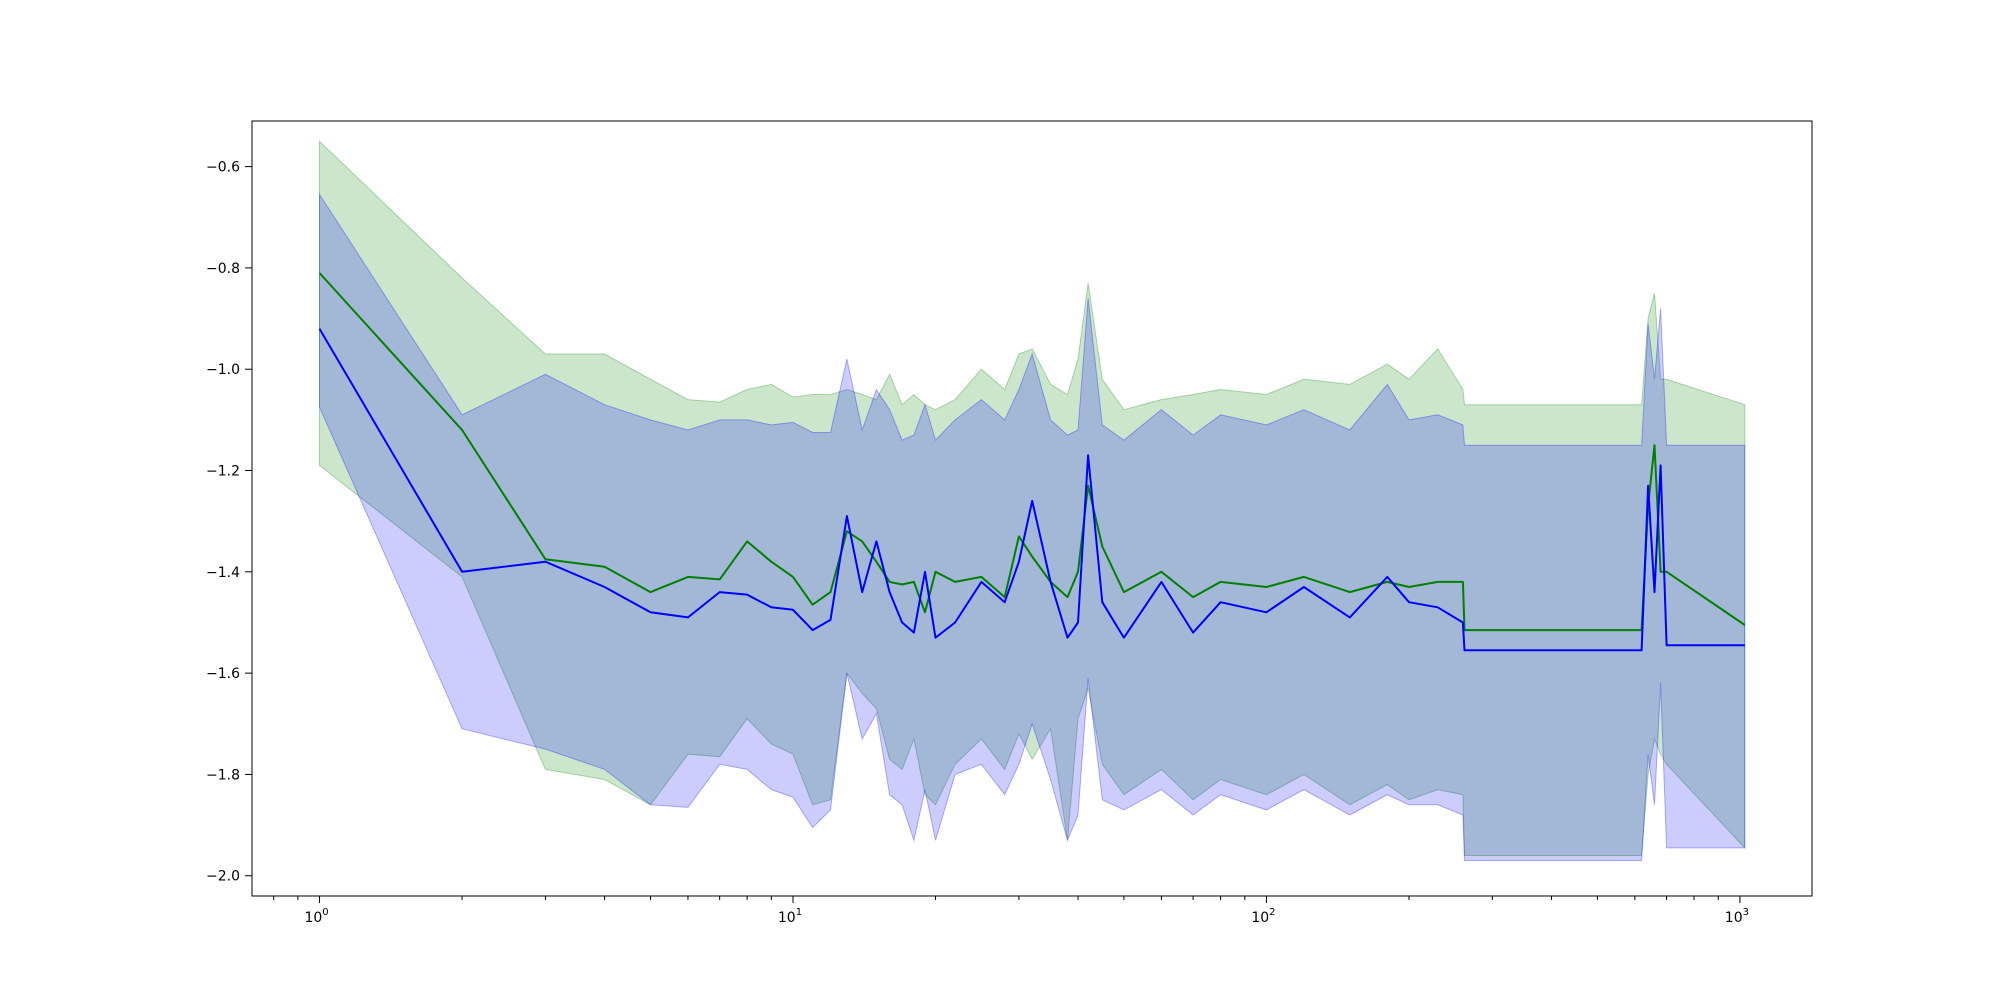  I want to click on y-tick-label: −1.0, so click(223, 370).